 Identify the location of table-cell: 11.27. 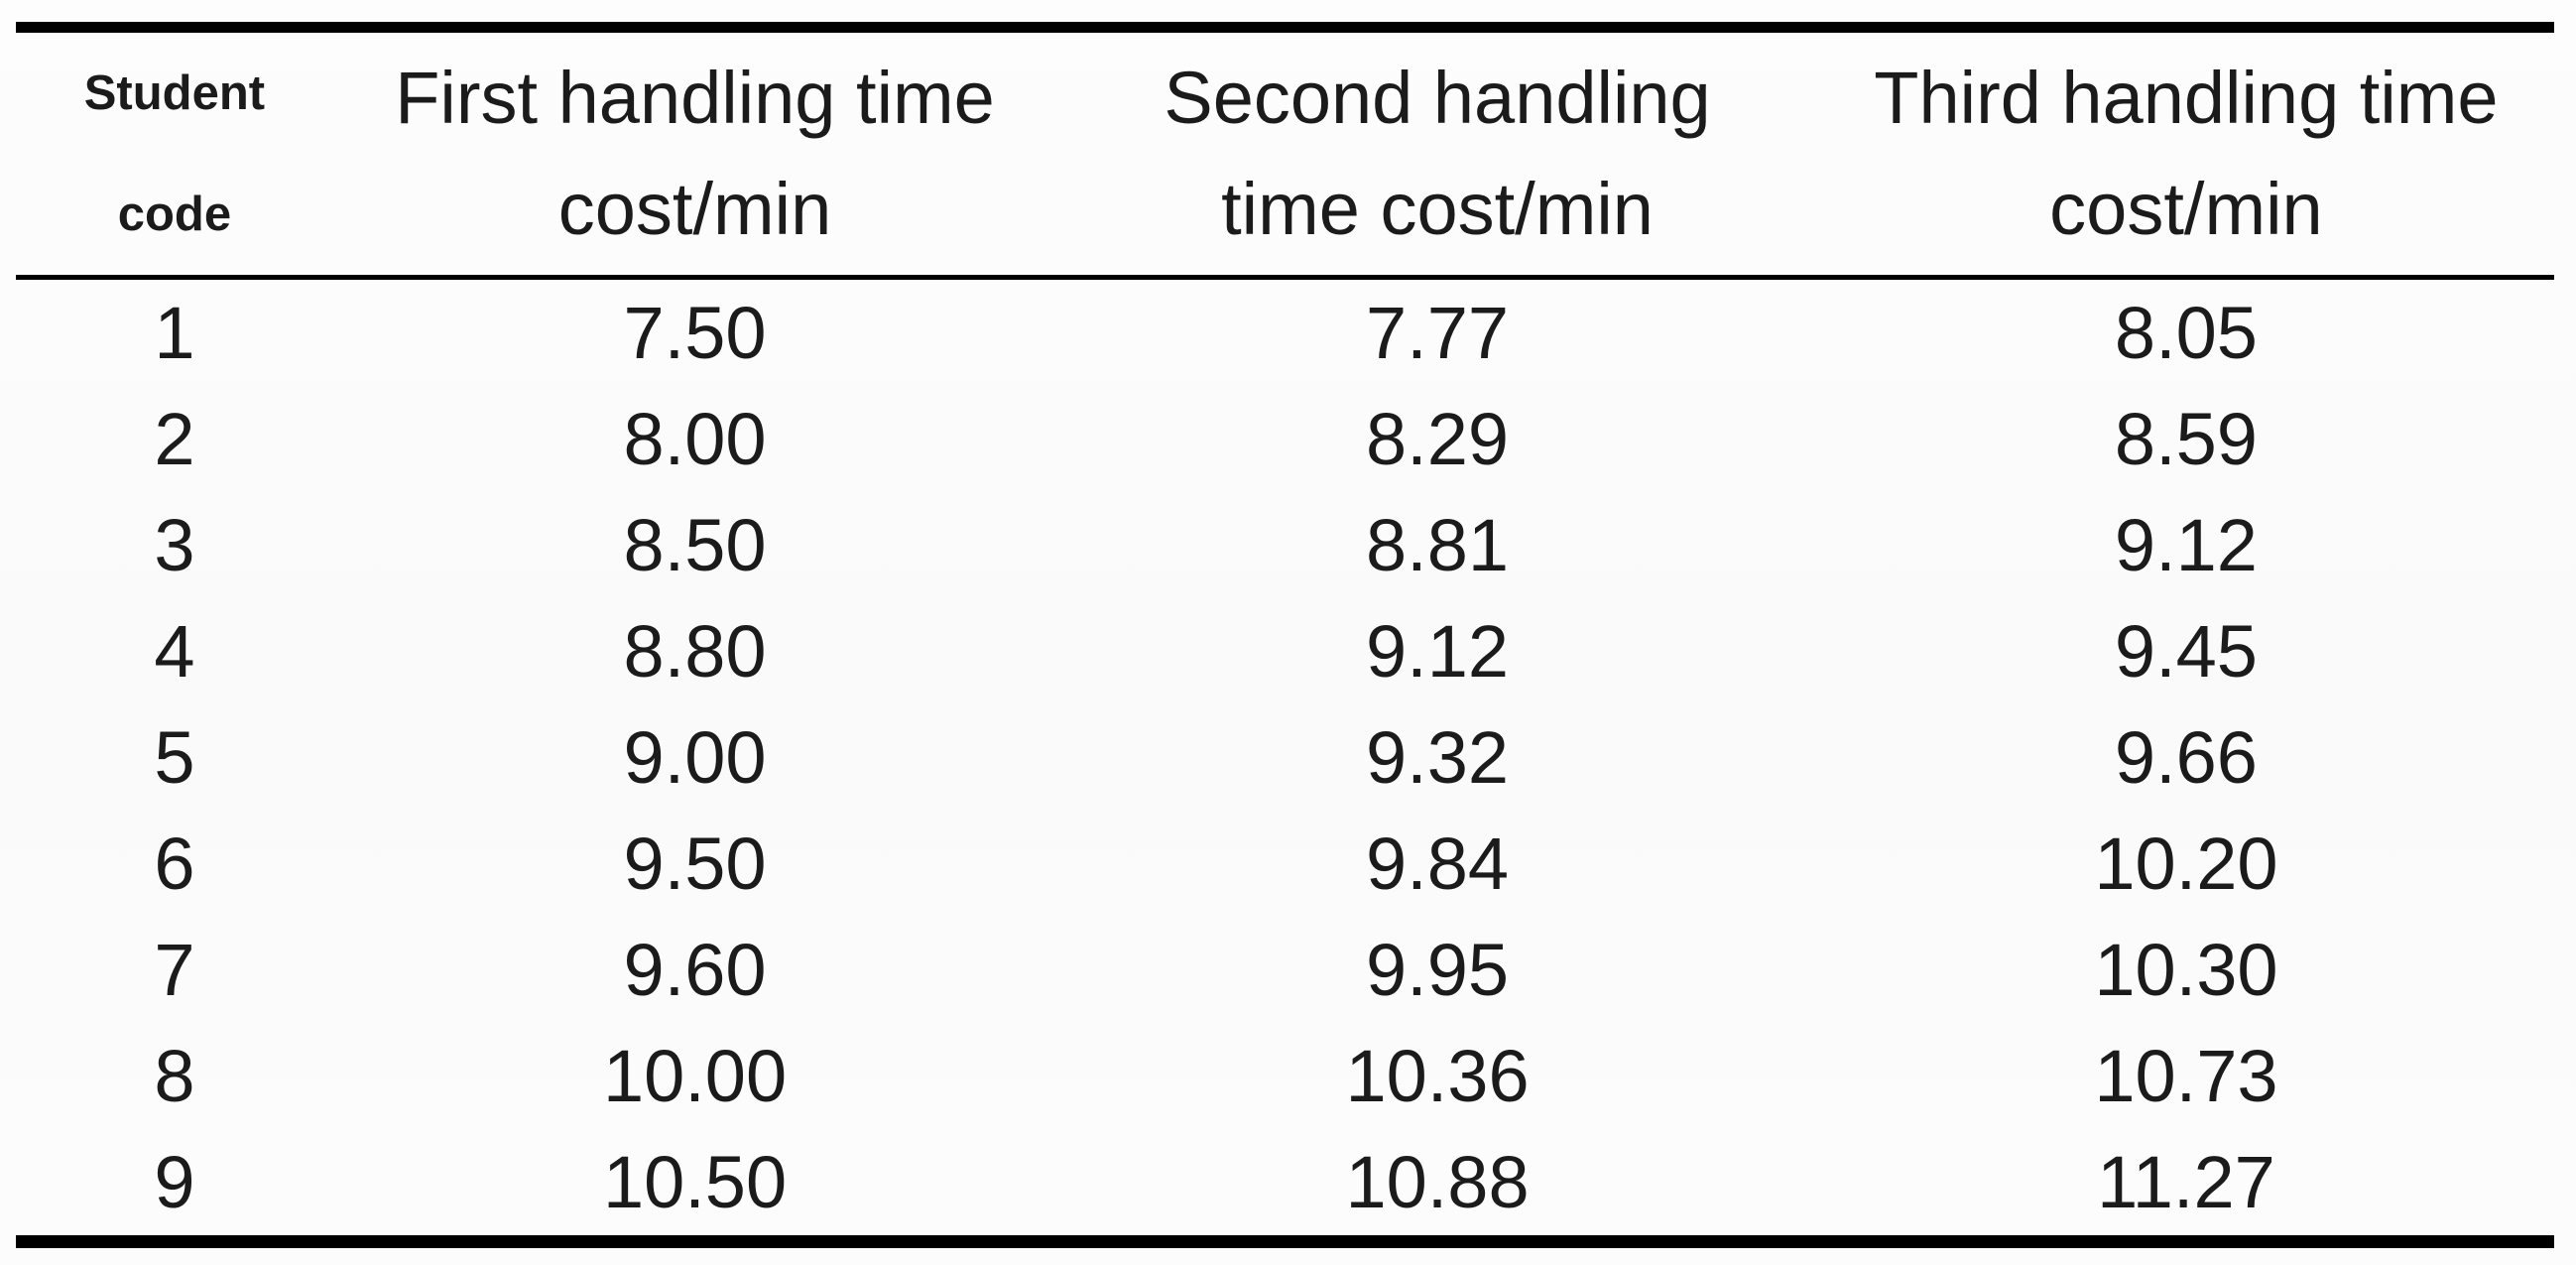
(2186, 1182).